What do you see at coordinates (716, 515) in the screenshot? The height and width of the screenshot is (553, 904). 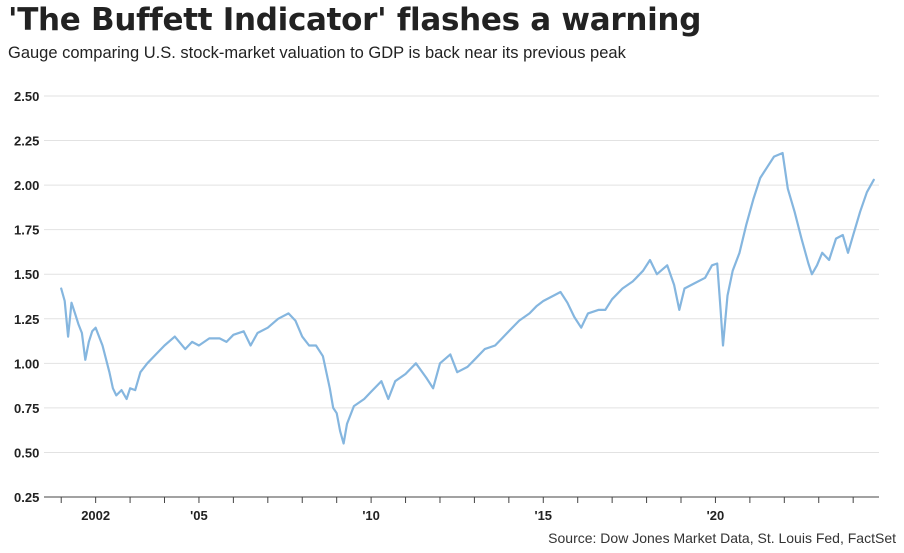 I see `x-tick-label: '20` at bounding box center [716, 515].